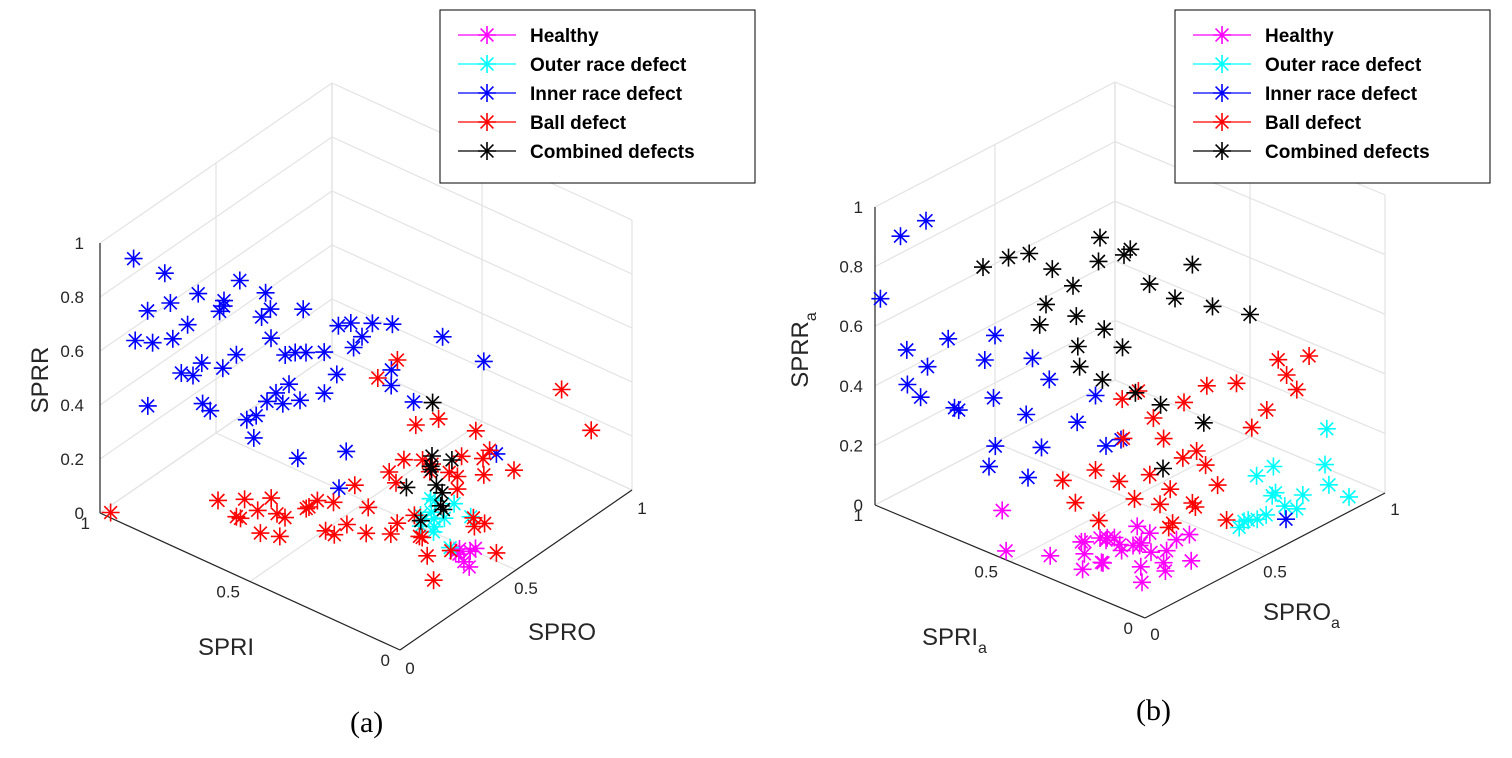 The height and width of the screenshot is (758, 1512). What do you see at coordinates (986, 572) in the screenshot?
I see `x-tick-label: 0.5` at bounding box center [986, 572].